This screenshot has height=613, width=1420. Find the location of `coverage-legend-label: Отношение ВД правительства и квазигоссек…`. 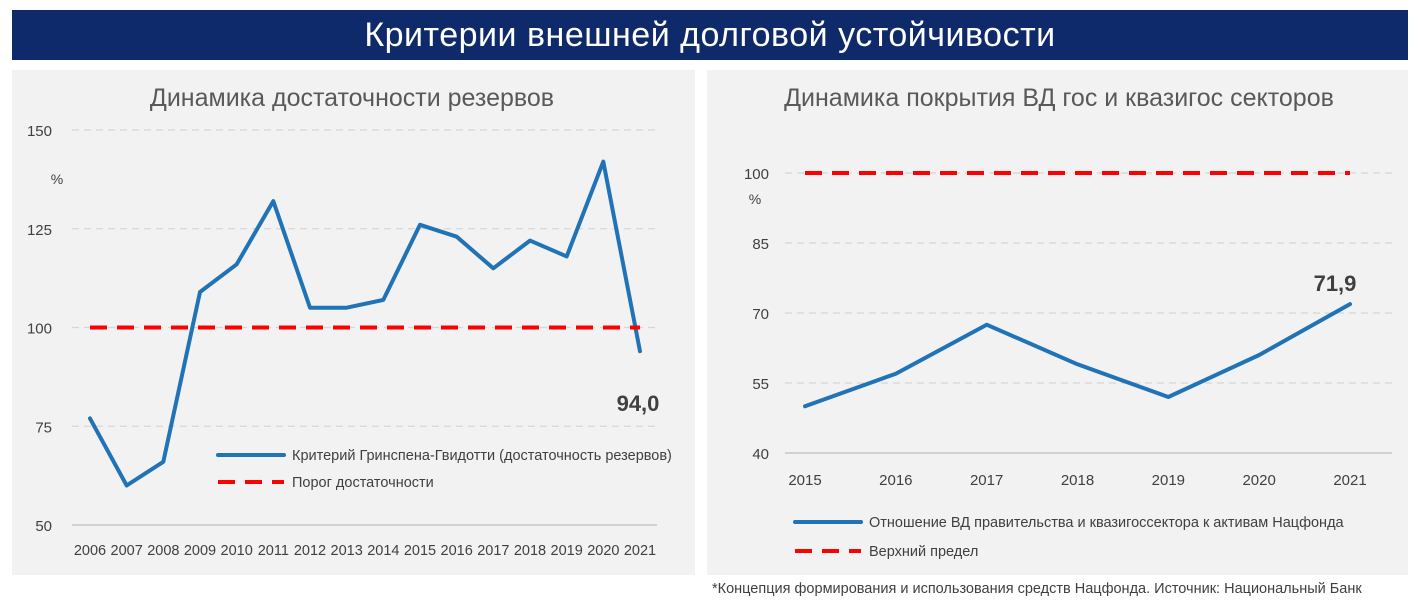

coverage-legend-label: Отношение ВД правительства и квазигоссек… is located at coordinates (1107, 523).